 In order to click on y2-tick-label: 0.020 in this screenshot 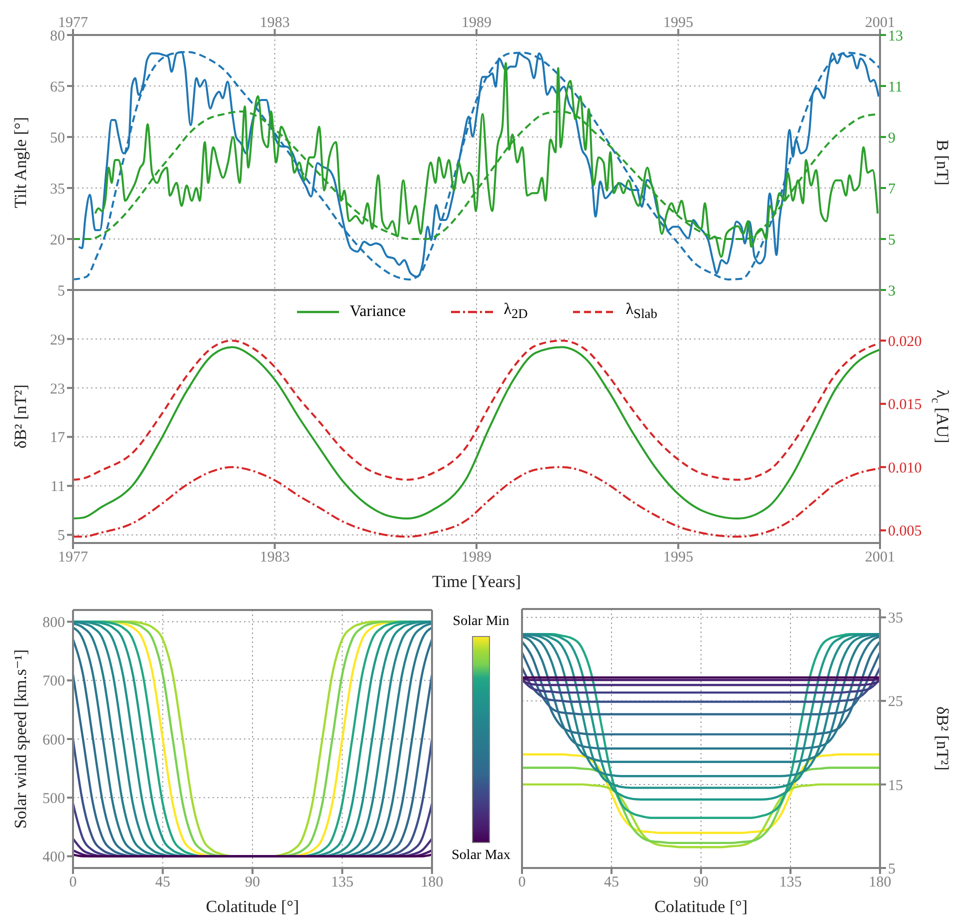, I will do `click(905, 342)`.